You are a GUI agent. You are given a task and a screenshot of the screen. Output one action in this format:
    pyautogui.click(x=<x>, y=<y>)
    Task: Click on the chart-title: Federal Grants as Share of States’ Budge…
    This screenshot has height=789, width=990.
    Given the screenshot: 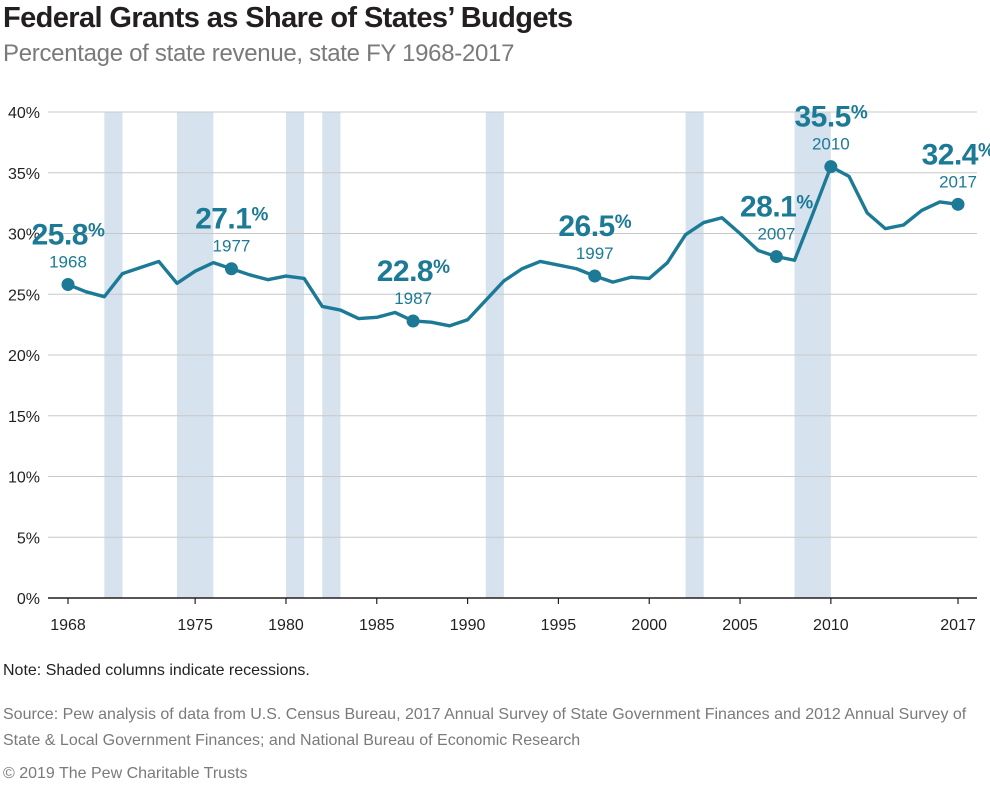 What is the action you would take?
    pyautogui.click(x=288, y=18)
    